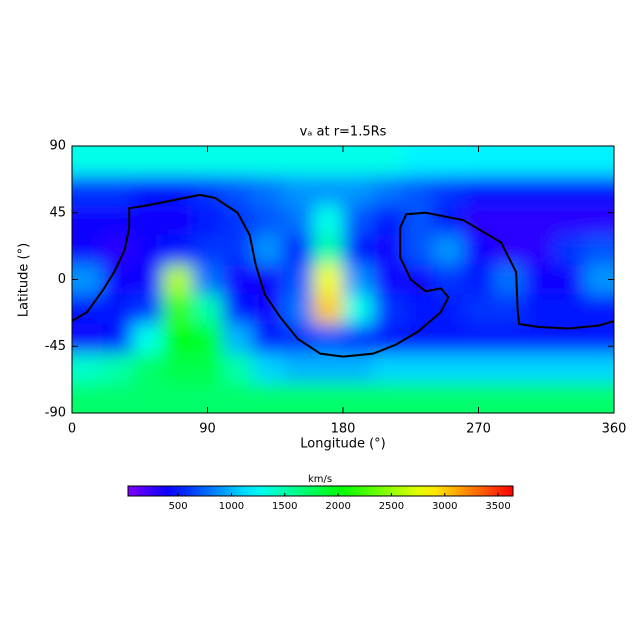 Image resolution: width=640 pixels, height=644 pixels. Describe the element at coordinates (320, 491) in the screenshot. I see `colorbar` at that location.